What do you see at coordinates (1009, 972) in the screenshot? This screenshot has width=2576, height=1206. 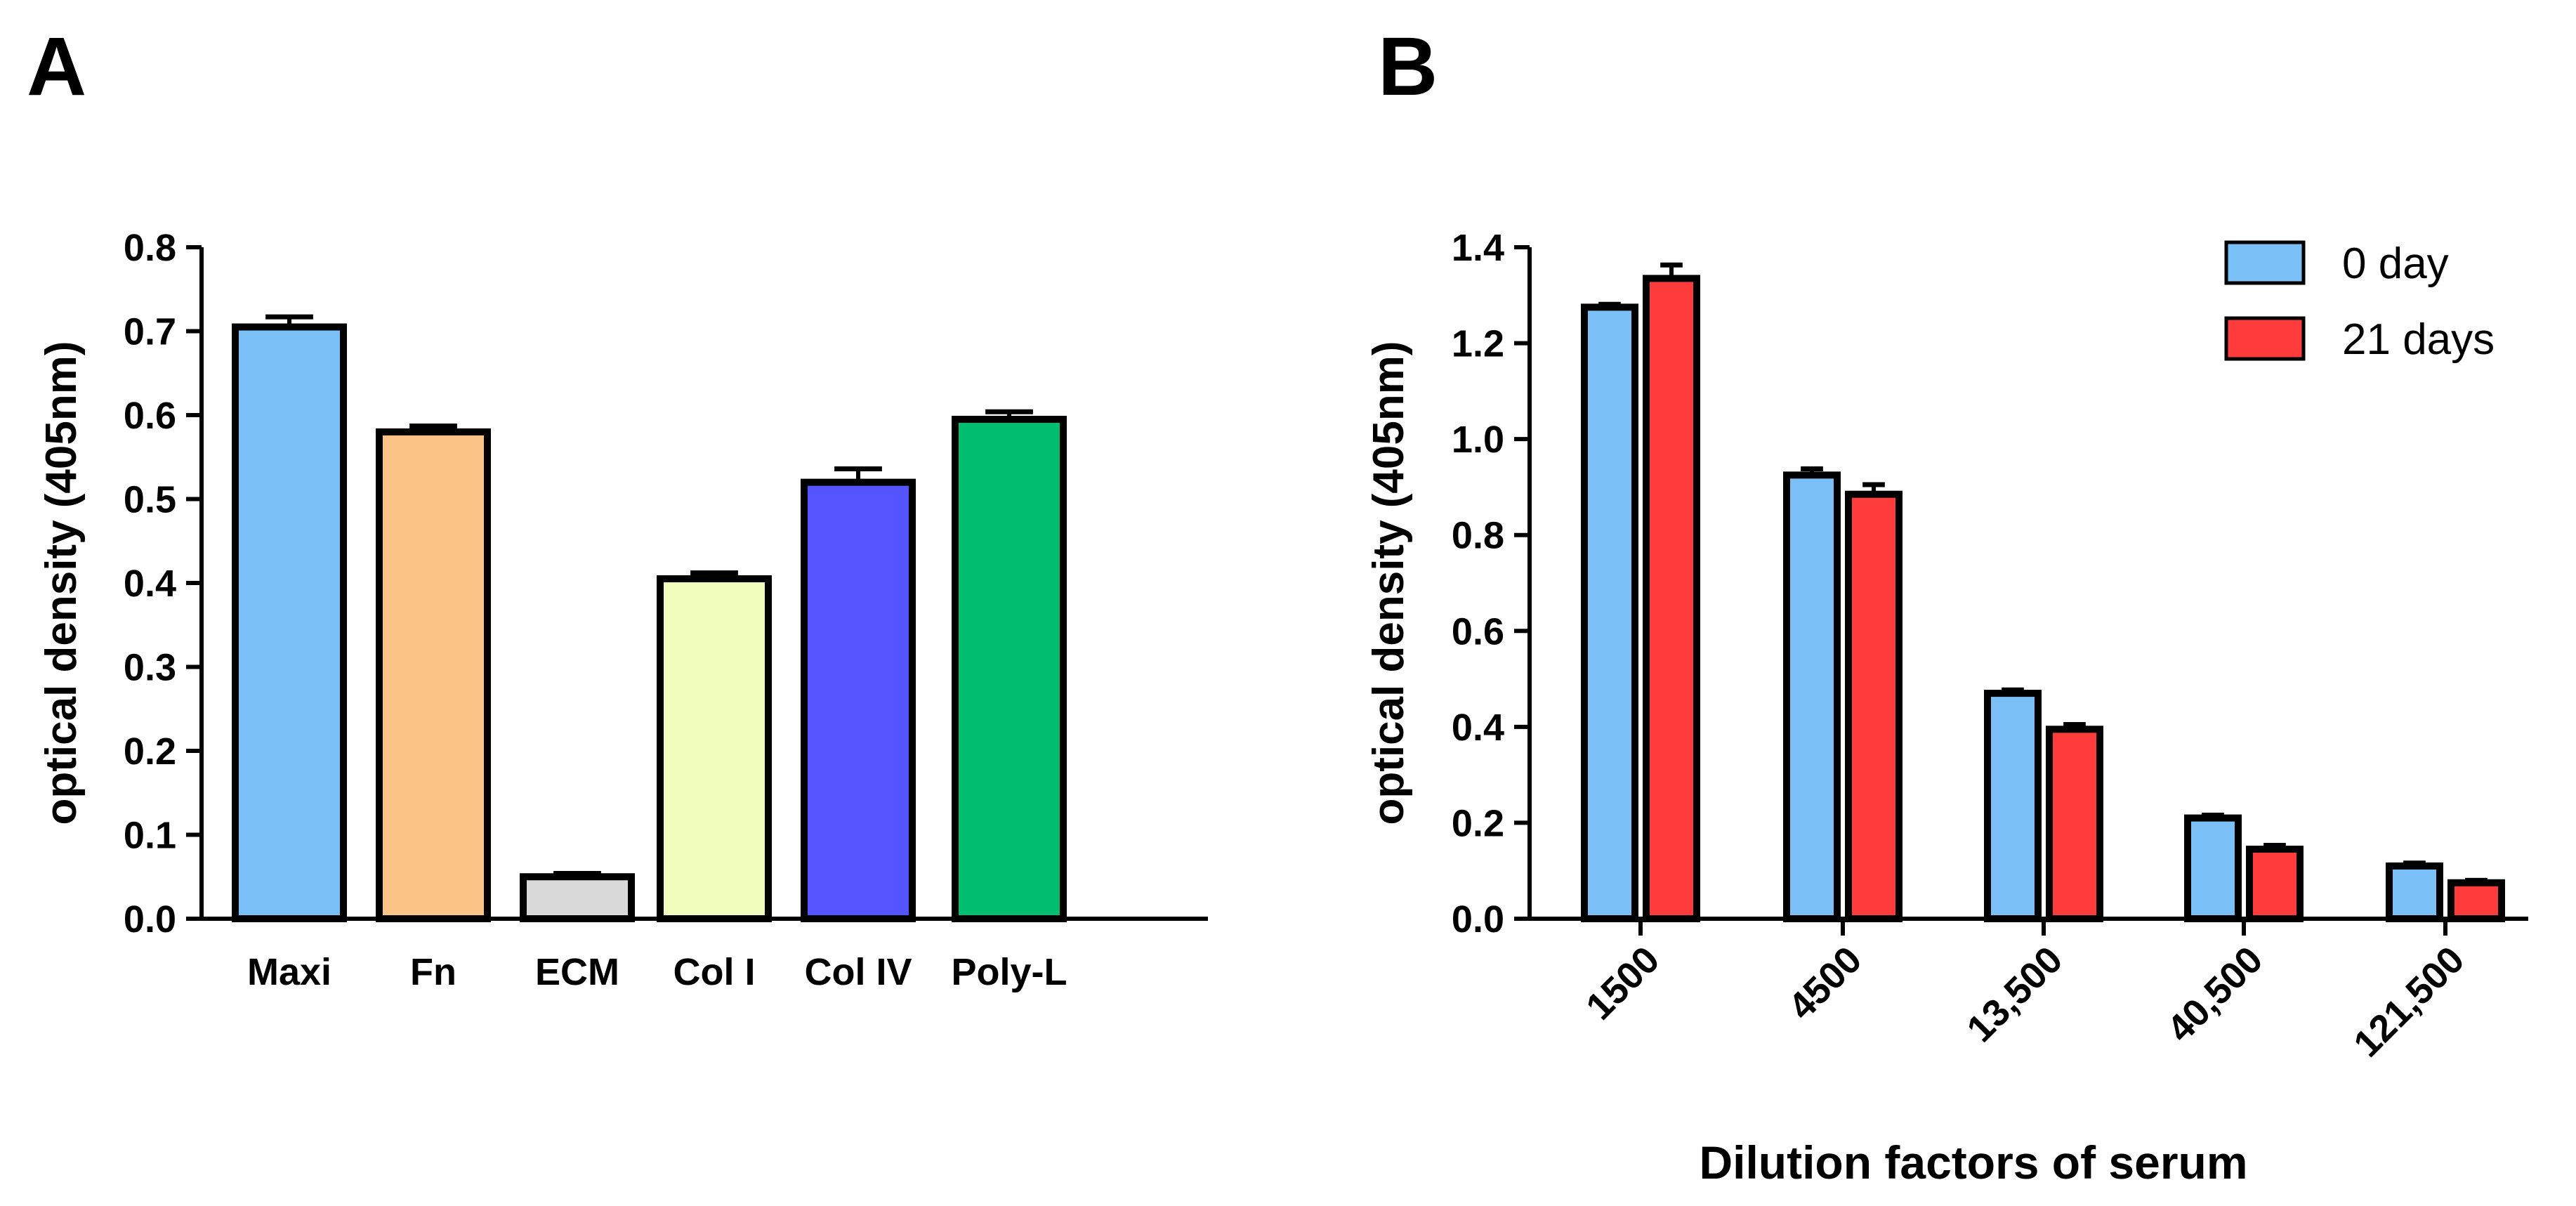 I see `x-tick-label: Poly-L` at bounding box center [1009, 972].